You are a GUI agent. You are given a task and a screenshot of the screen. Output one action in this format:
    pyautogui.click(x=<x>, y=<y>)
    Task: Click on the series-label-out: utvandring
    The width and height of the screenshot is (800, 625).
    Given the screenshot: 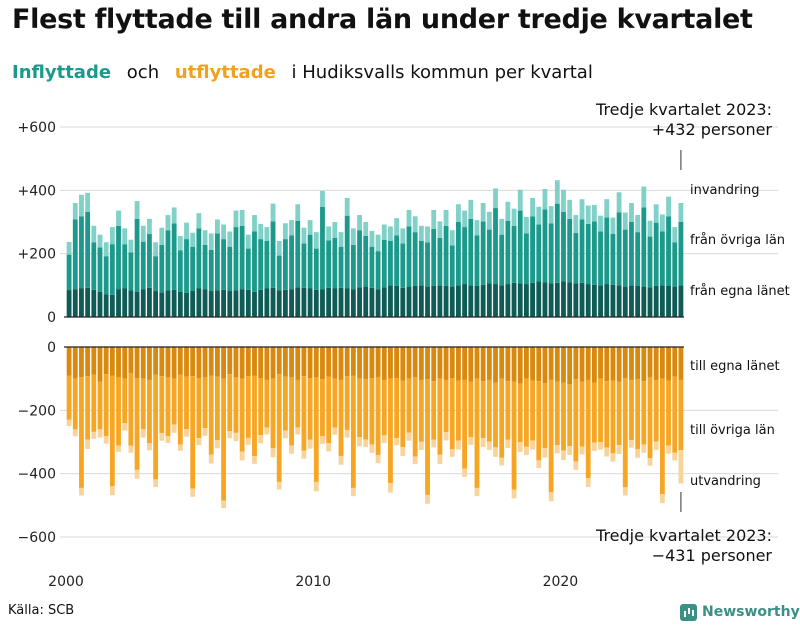 What is the action you would take?
    pyautogui.click(x=725, y=481)
    